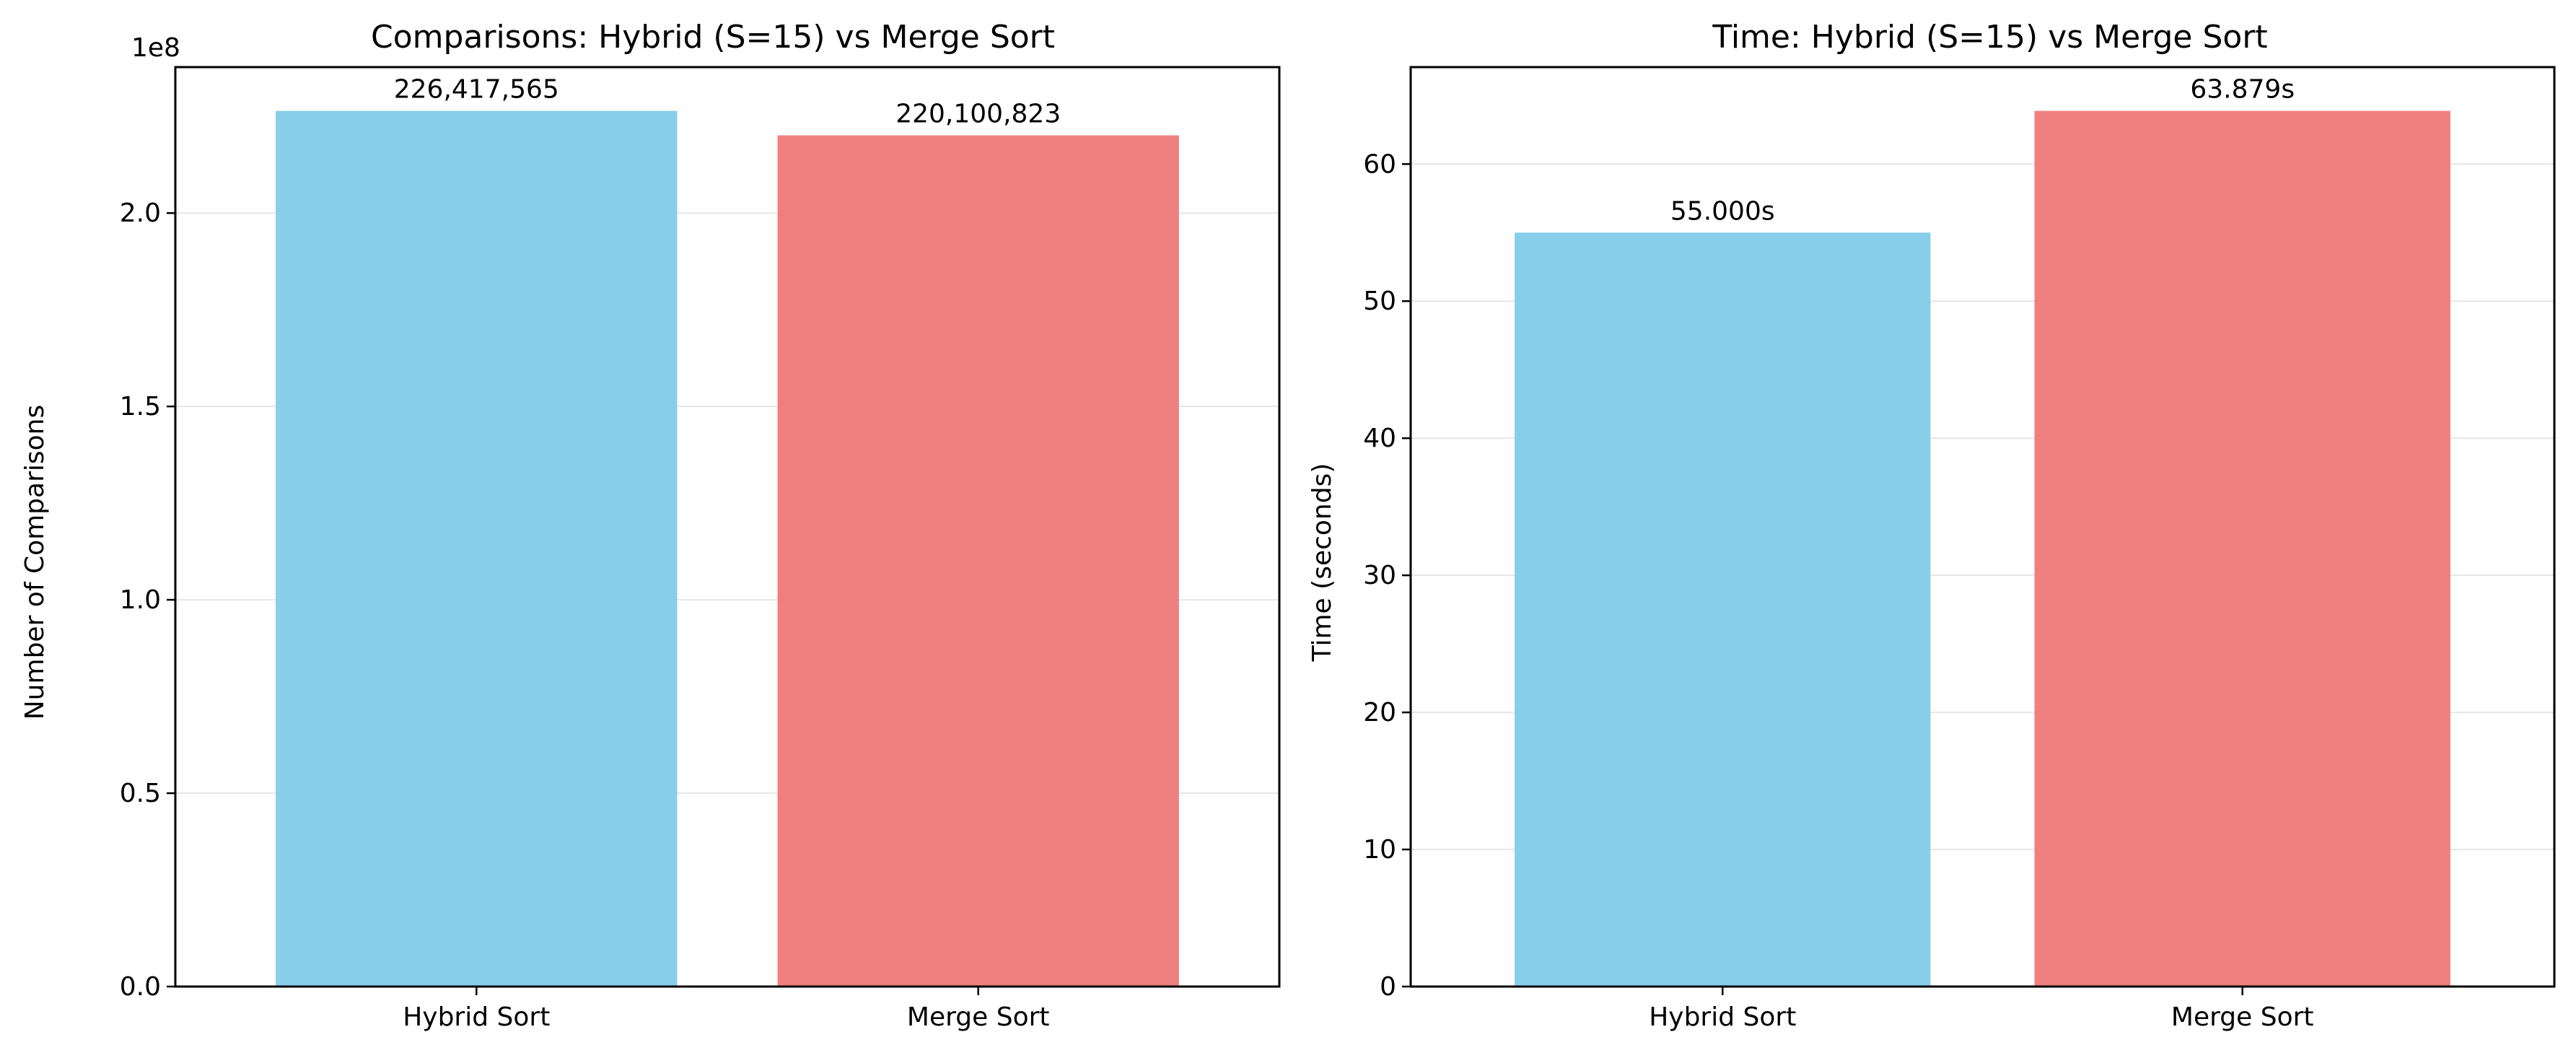 The height and width of the screenshot is (1058, 2576). What do you see at coordinates (979, 1017) in the screenshot?
I see `comparisons-x-tick-label: Merge Sort` at bounding box center [979, 1017].